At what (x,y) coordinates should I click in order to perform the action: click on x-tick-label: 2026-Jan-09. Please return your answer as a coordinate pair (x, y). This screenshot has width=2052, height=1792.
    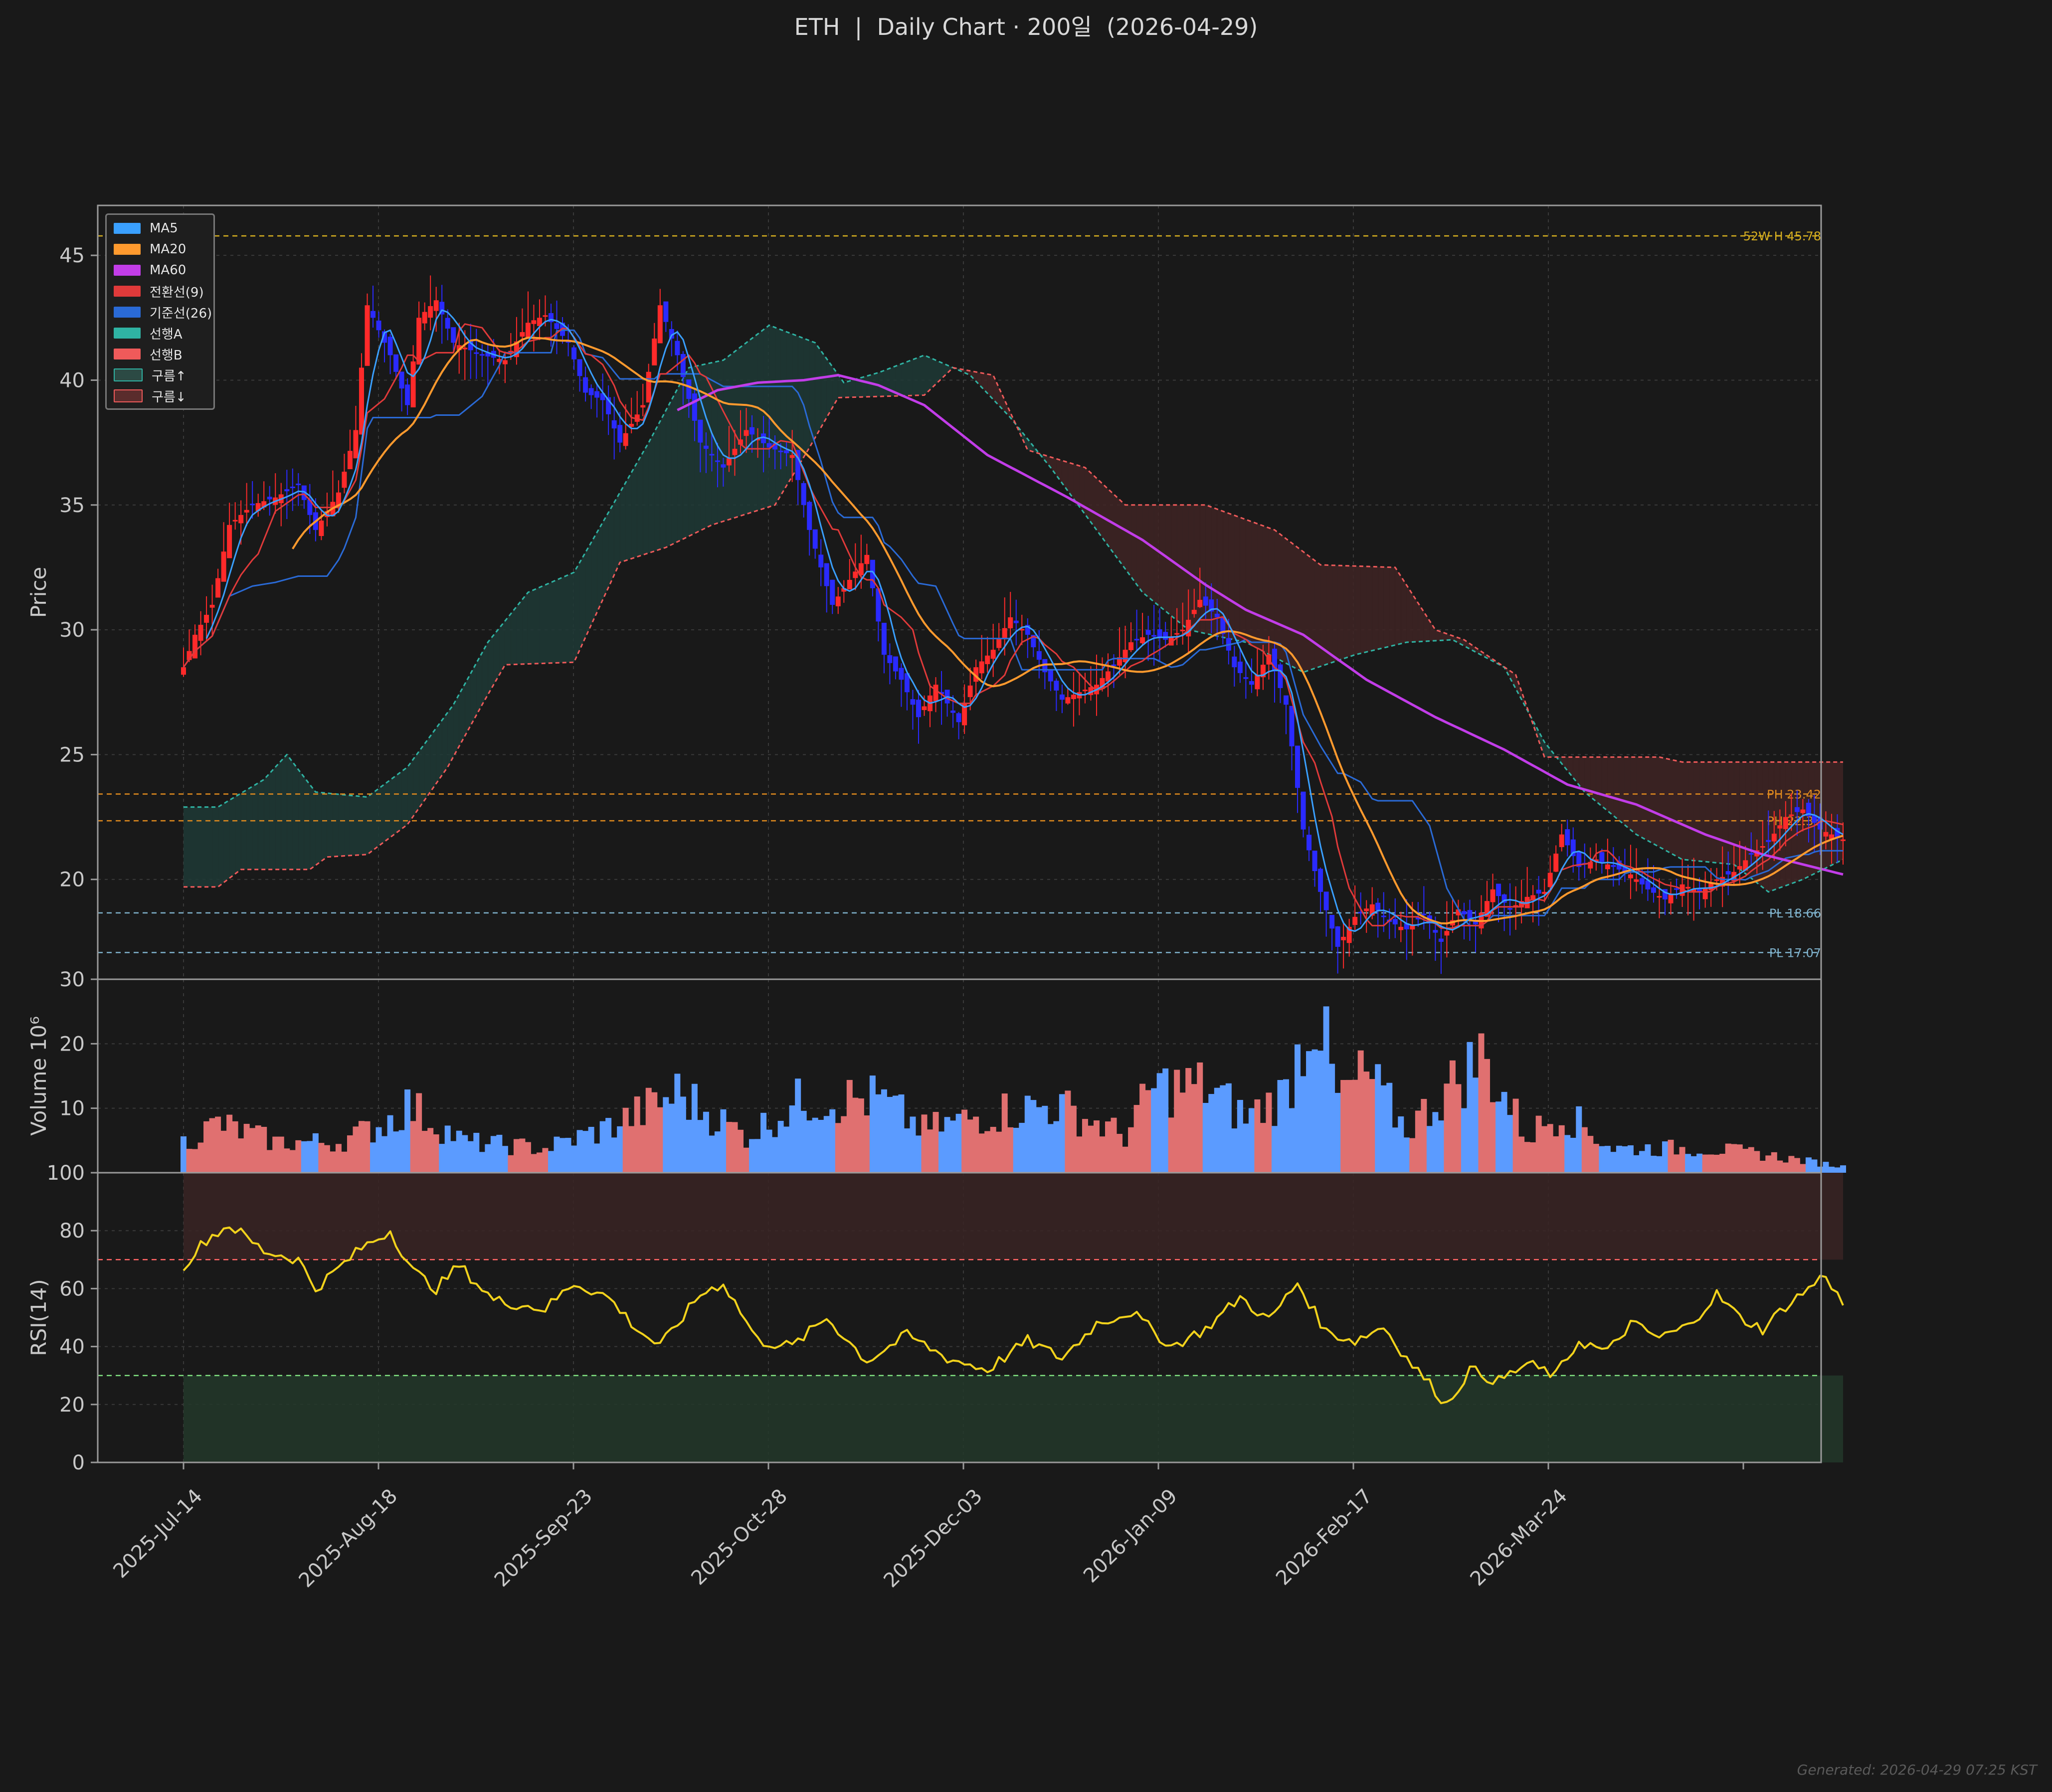
    Looking at the image, I should click on (1130, 1536).